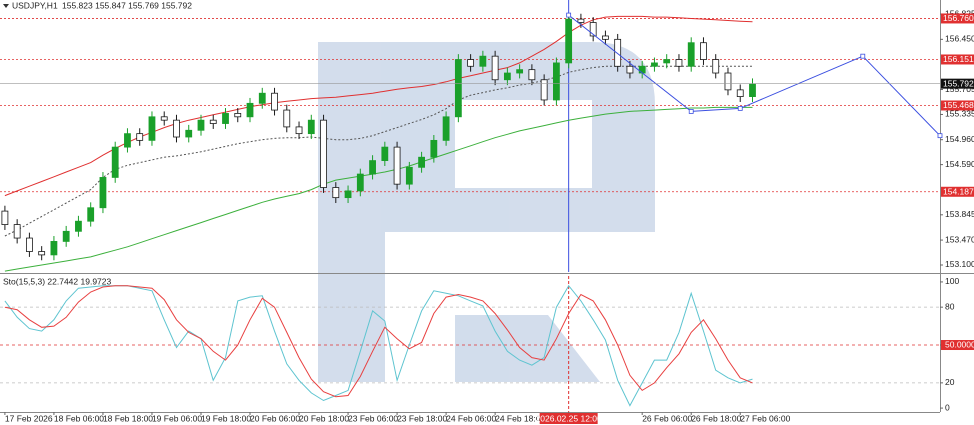 The image size is (974, 425). What do you see at coordinates (177, 418) in the screenshot?
I see `x-tick-label: 19 Feb 06:00` at bounding box center [177, 418].